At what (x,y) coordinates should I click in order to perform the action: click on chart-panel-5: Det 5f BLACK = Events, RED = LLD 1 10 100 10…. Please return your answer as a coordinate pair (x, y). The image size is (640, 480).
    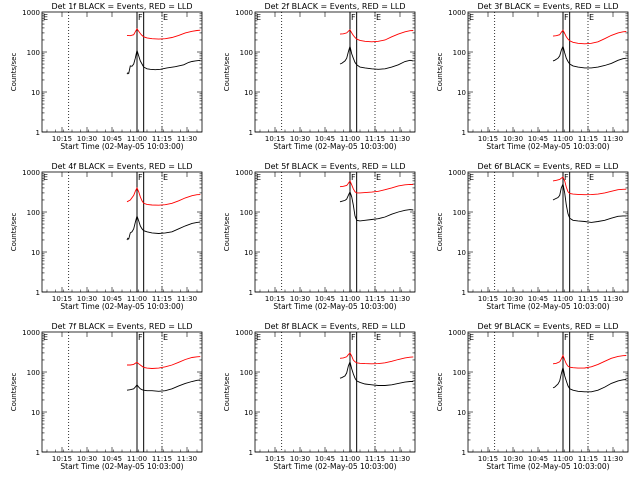
    Looking at the image, I should click on (319, 236).